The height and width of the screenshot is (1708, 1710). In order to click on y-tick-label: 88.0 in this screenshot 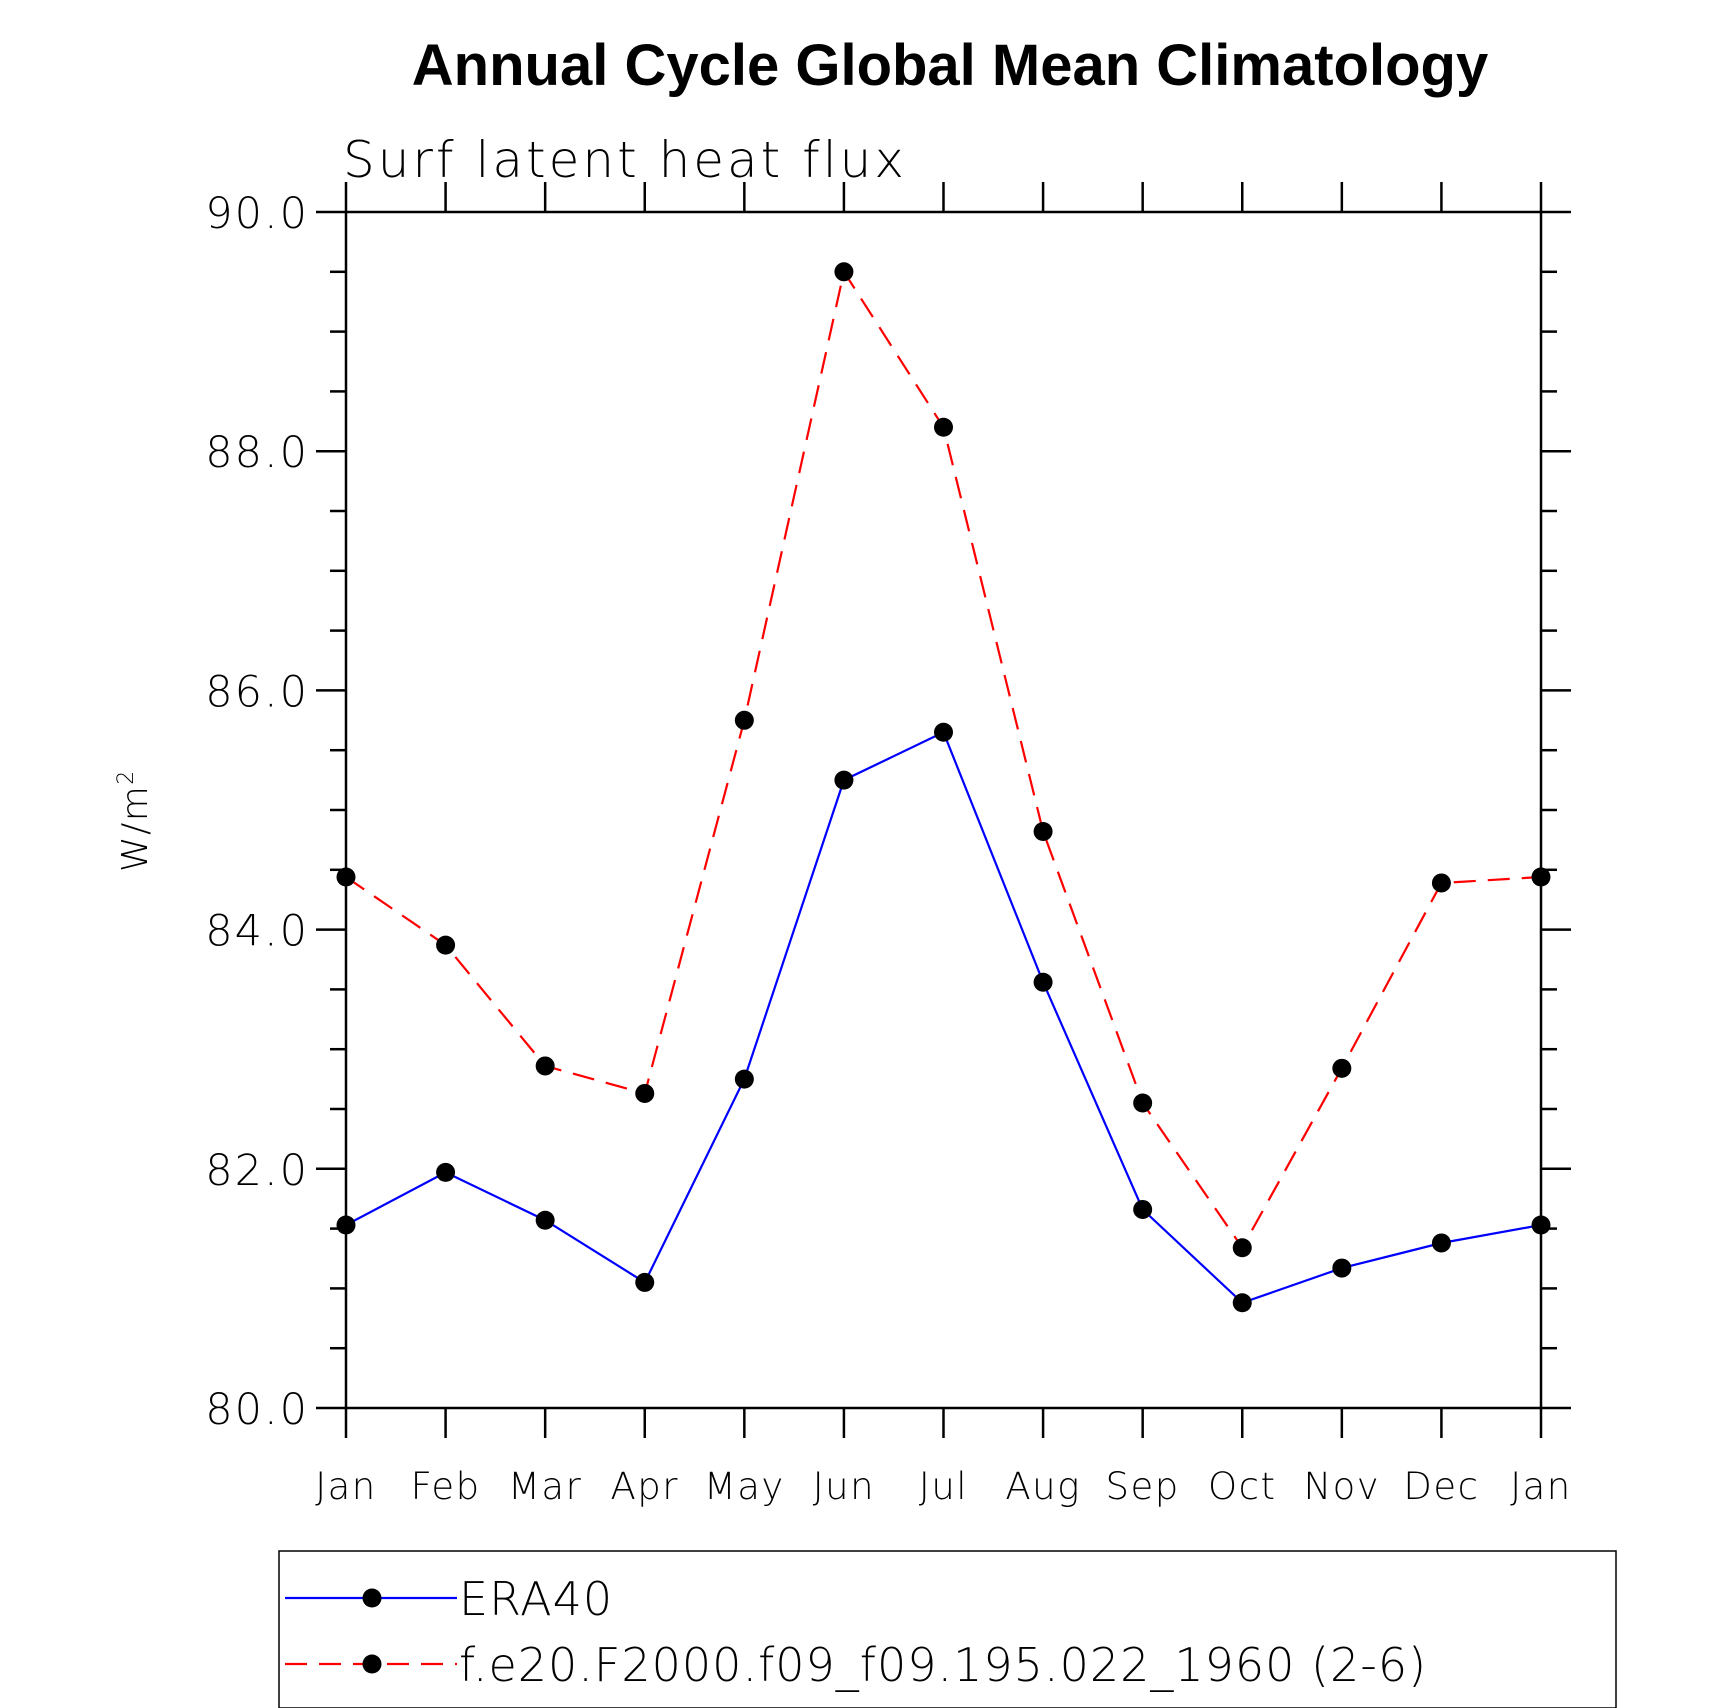, I will do `click(257, 453)`.